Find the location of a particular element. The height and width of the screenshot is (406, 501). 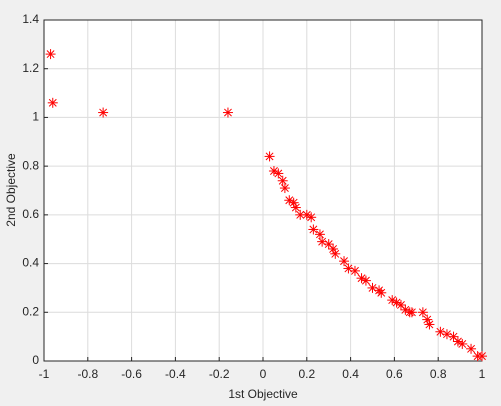

y-tick-label: 0.6 is located at coordinates (30, 214).